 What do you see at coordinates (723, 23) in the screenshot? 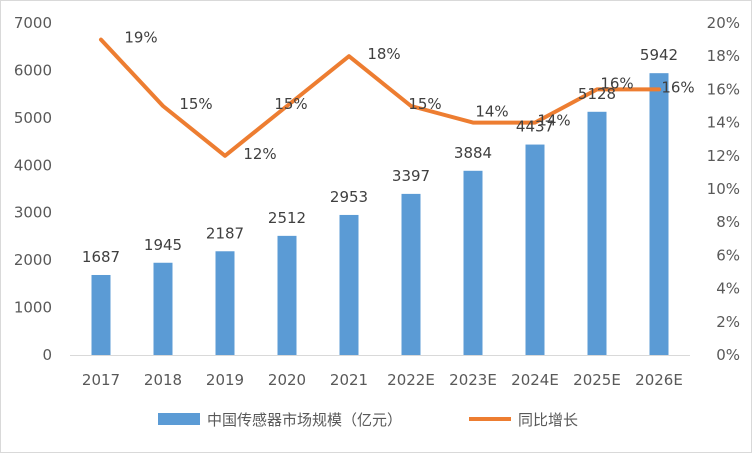
I see `y-right-tick-label: 20%` at bounding box center [723, 23].